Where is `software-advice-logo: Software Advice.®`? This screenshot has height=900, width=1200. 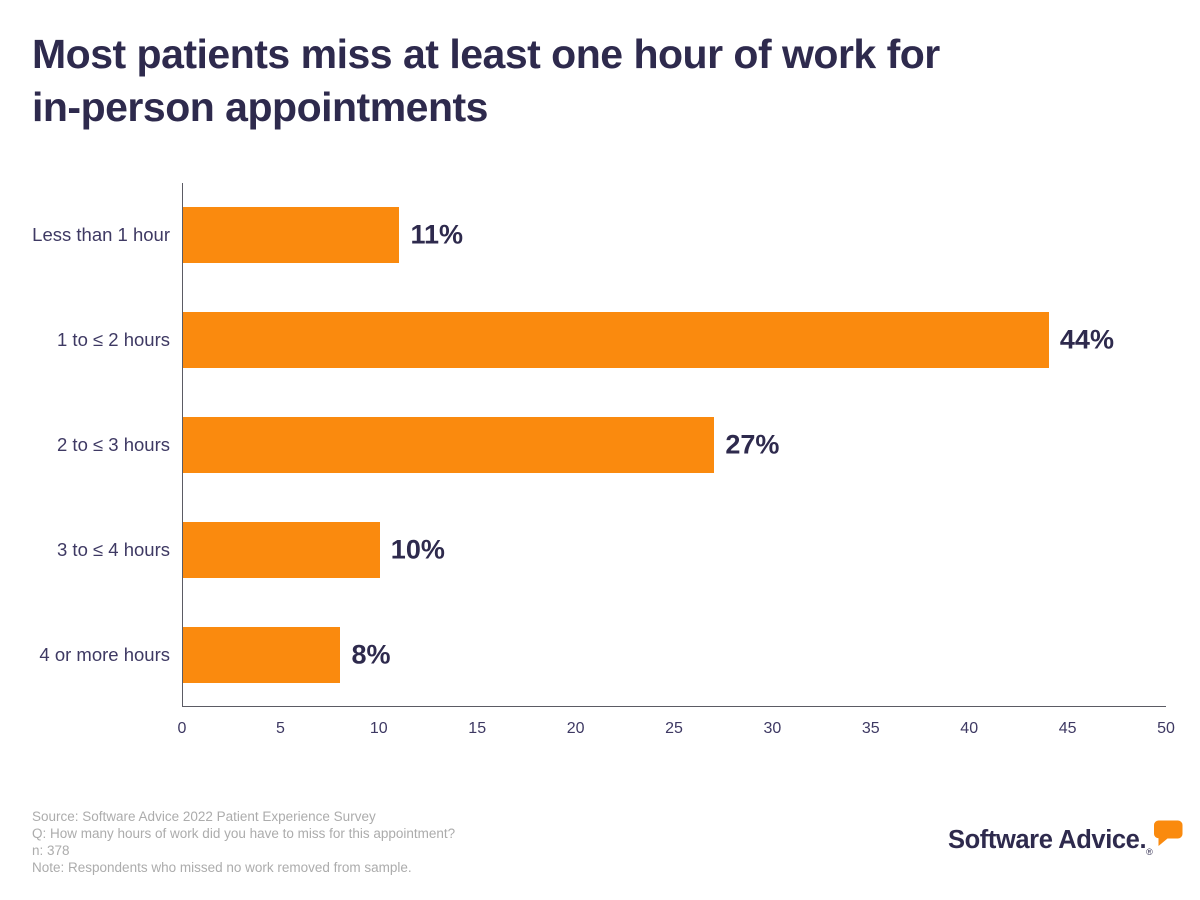
software-advice-logo: Software Advice.® is located at coordinates (1065, 839).